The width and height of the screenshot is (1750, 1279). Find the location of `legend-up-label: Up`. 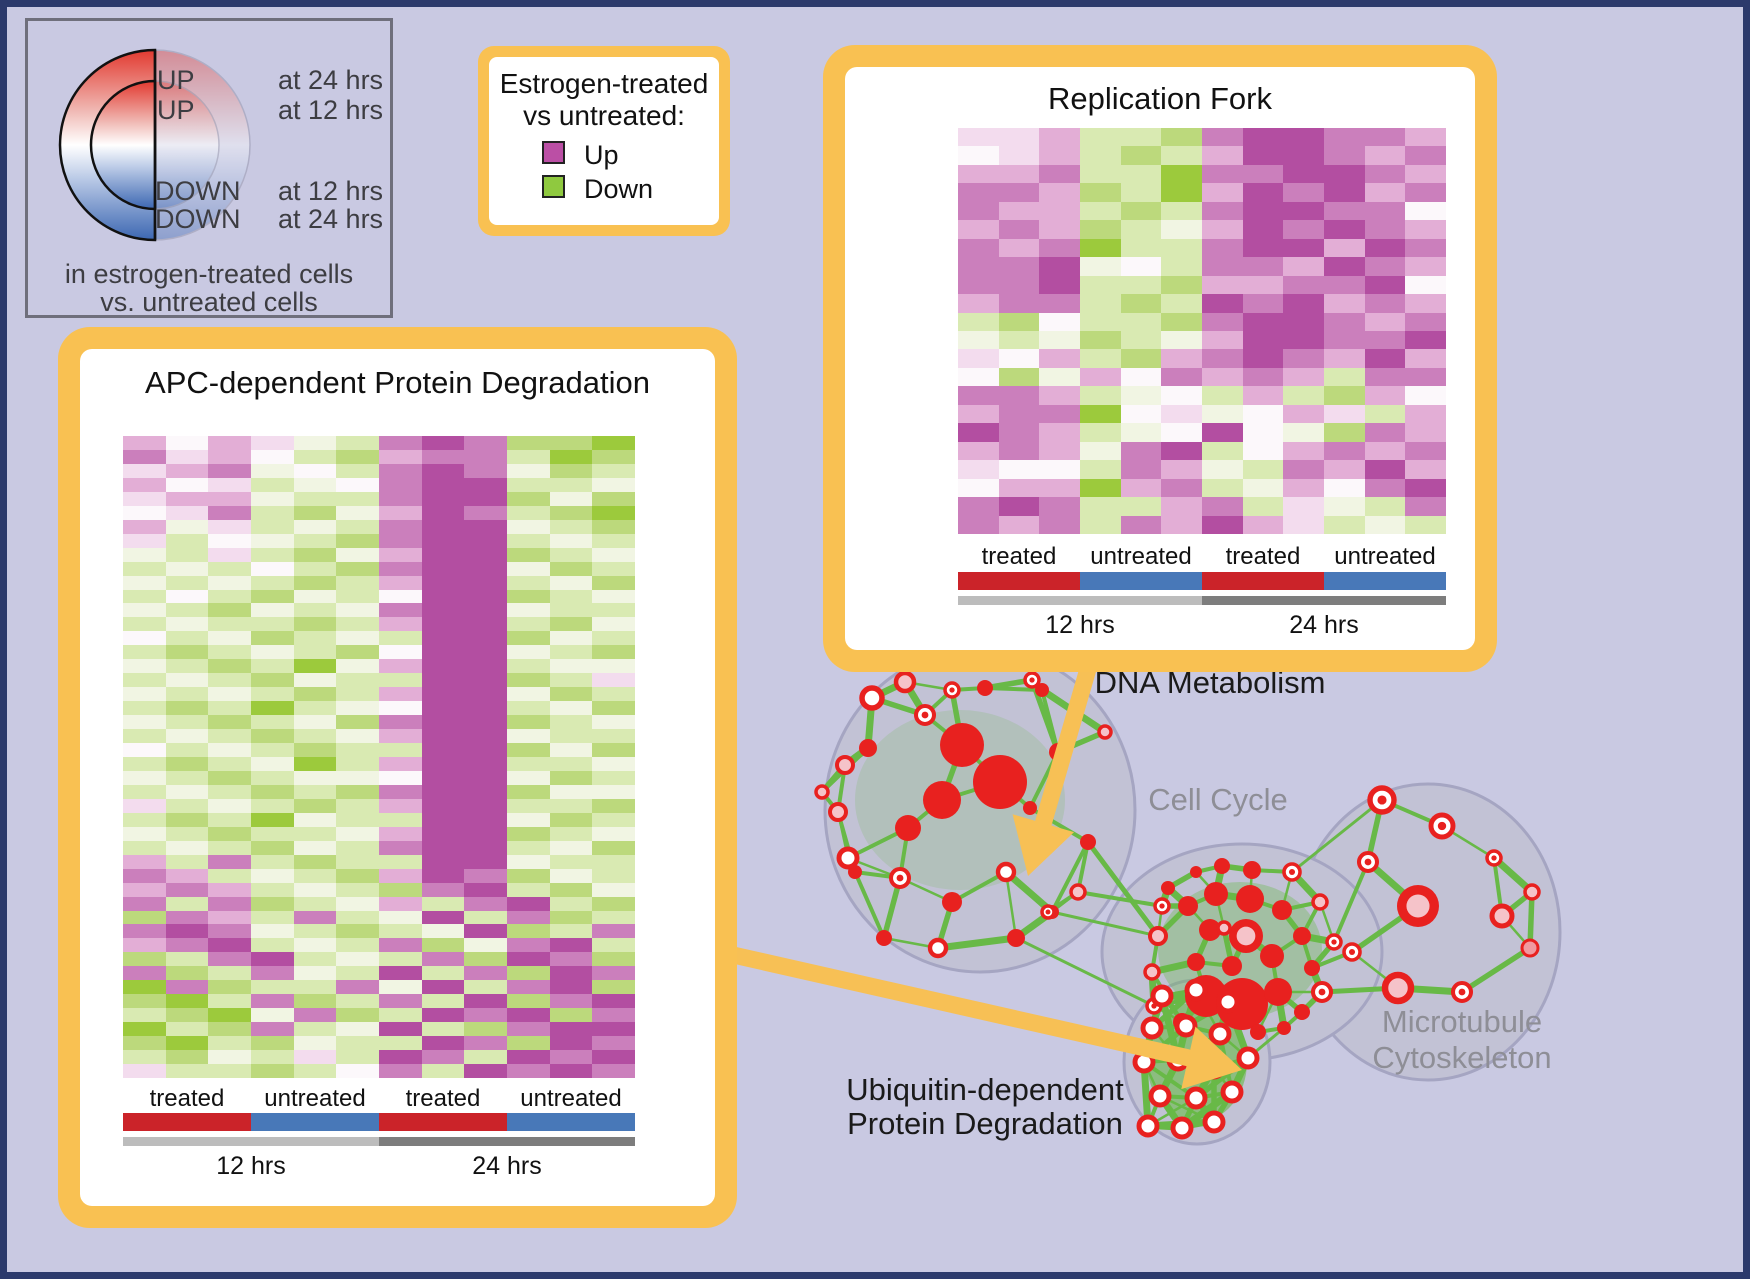

legend-up-label: Up is located at coordinates (601, 155).